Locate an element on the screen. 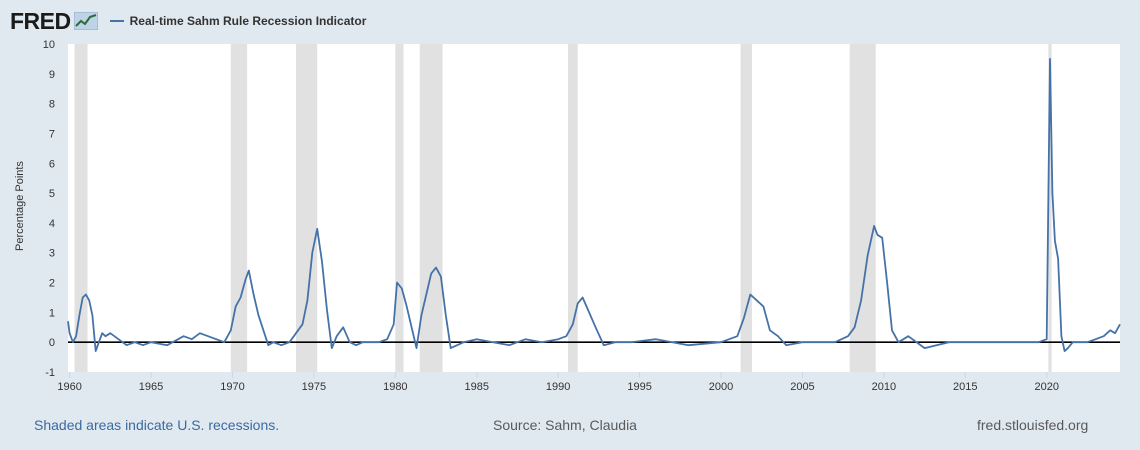  x-tick-label: 1990 is located at coordinates (558, 387).